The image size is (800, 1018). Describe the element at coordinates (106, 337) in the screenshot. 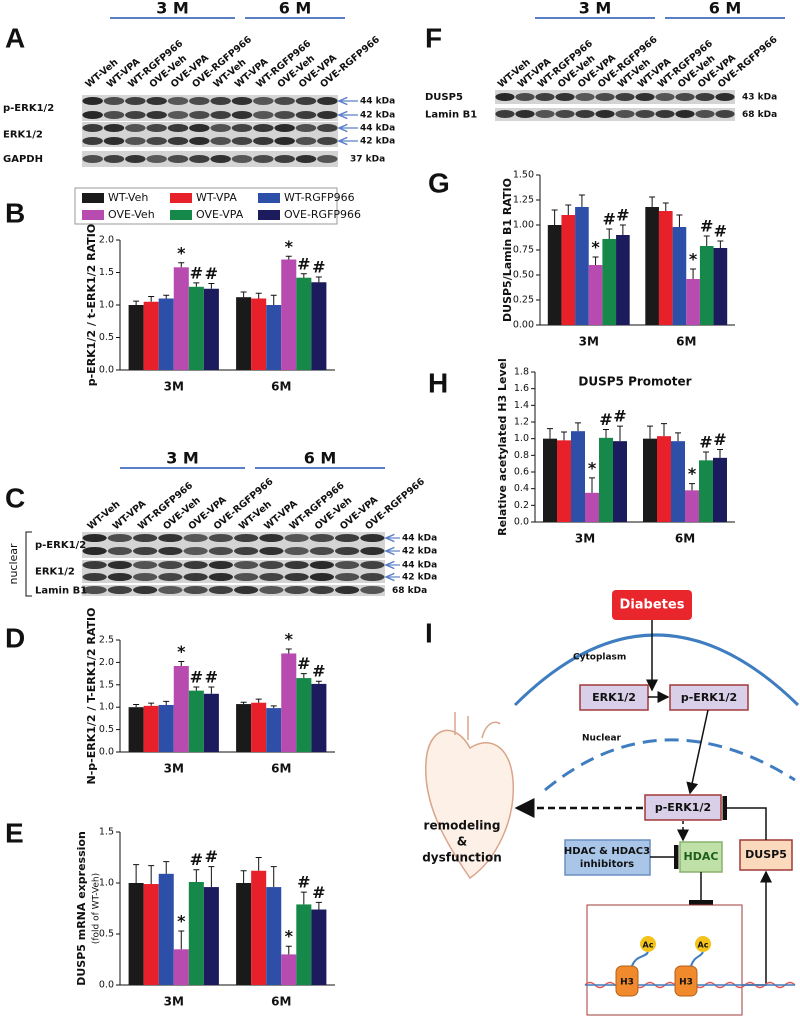

I see `y-tick-label: 0.5` at that location.